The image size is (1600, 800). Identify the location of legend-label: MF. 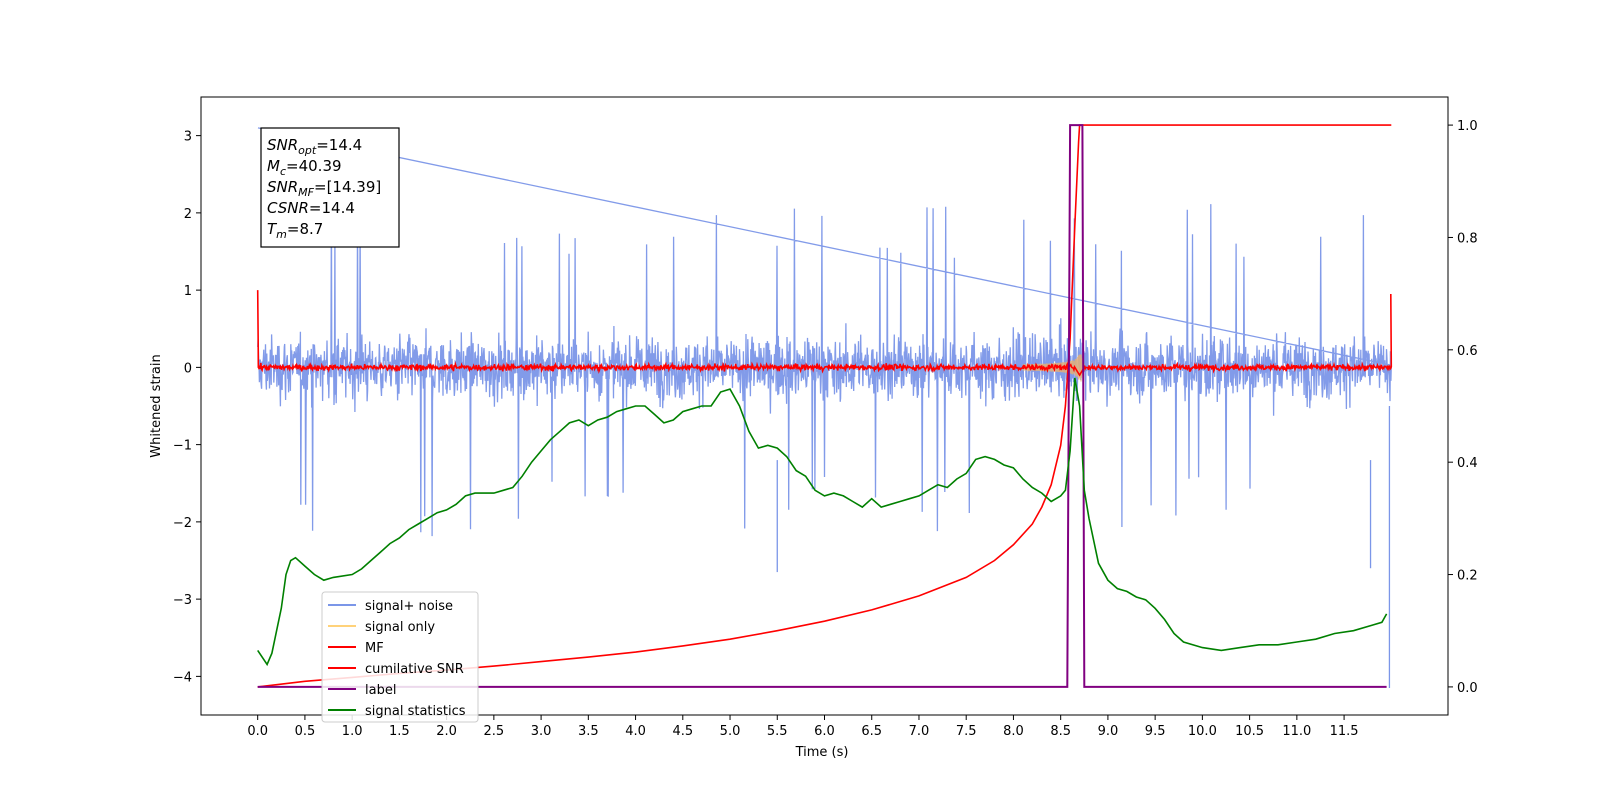
(374, 648).